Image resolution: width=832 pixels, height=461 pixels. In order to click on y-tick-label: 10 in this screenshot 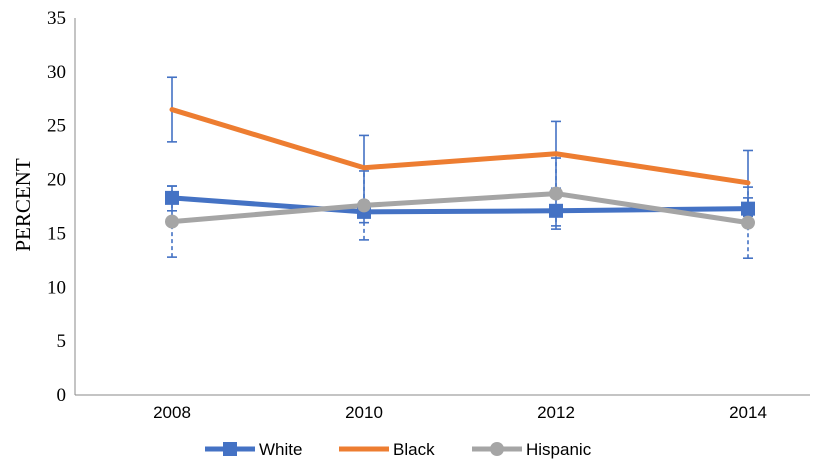, I will do `click(56, 287)`.